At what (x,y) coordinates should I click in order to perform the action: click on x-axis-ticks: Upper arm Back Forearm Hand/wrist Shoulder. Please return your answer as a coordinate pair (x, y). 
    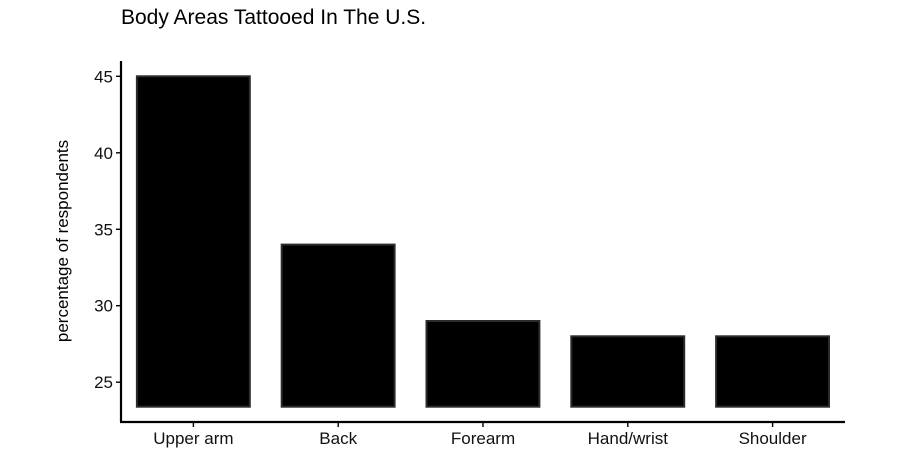
    Looking at the image, I should click on (480, 435).